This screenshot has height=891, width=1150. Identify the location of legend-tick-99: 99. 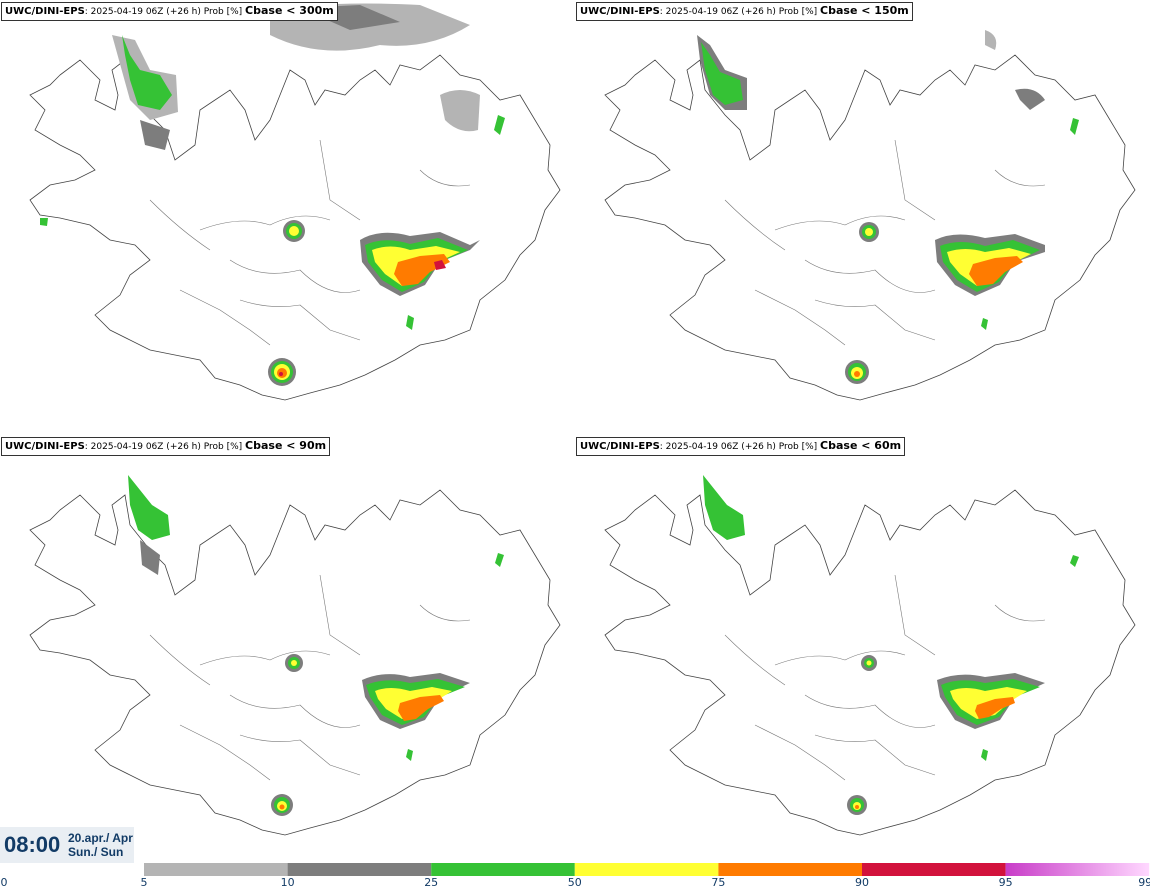
(1144, 882).